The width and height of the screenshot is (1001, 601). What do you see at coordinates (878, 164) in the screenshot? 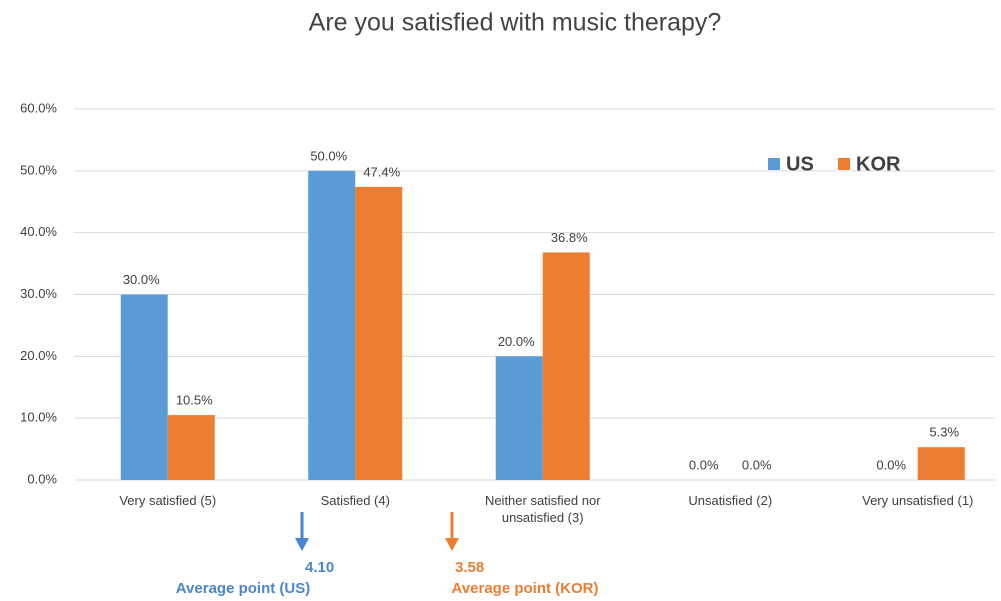
I see `legend-label: KOR` at bounding box center [878, 164].